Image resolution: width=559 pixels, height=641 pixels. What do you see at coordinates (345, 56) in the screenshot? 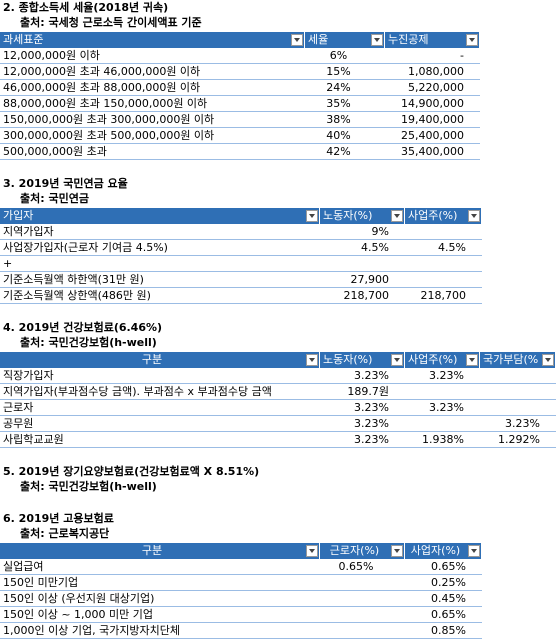
I see `table-cell: 6%` at bounding box center [345, 56].